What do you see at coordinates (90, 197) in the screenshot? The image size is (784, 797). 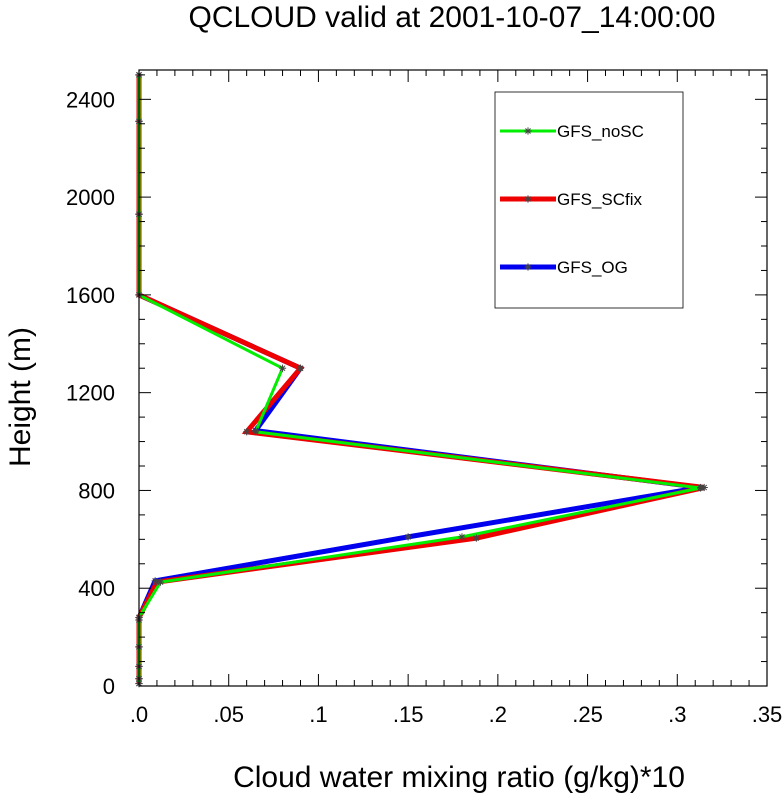 I see `y-tick-label: 2000` at bounding box center [90, 197].